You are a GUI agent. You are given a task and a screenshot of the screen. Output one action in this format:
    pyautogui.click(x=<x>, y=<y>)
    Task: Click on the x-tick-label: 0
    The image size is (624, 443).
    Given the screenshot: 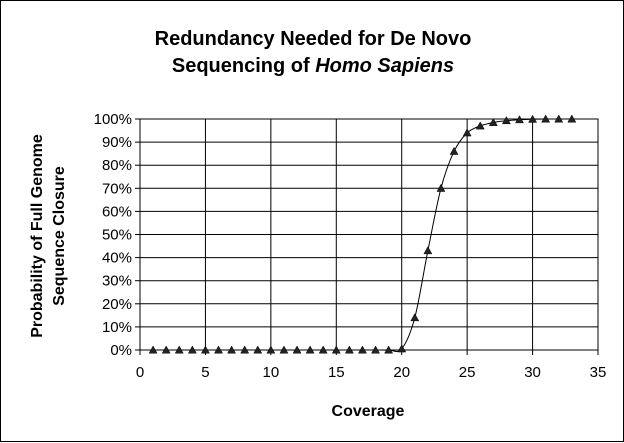 What is the action you would take?
    pyautogui.click(x=140, y=372)
    